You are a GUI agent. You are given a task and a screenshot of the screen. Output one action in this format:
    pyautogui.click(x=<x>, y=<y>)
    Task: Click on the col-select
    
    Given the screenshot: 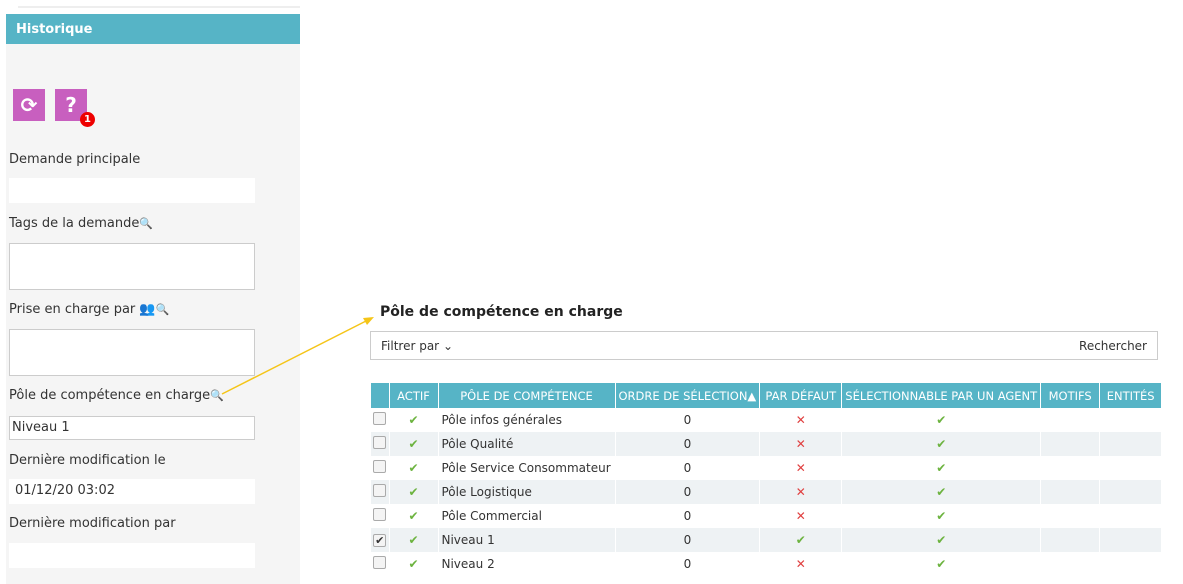 What is the action you would take?
    pyautogui.click(x=380, y=395)
    